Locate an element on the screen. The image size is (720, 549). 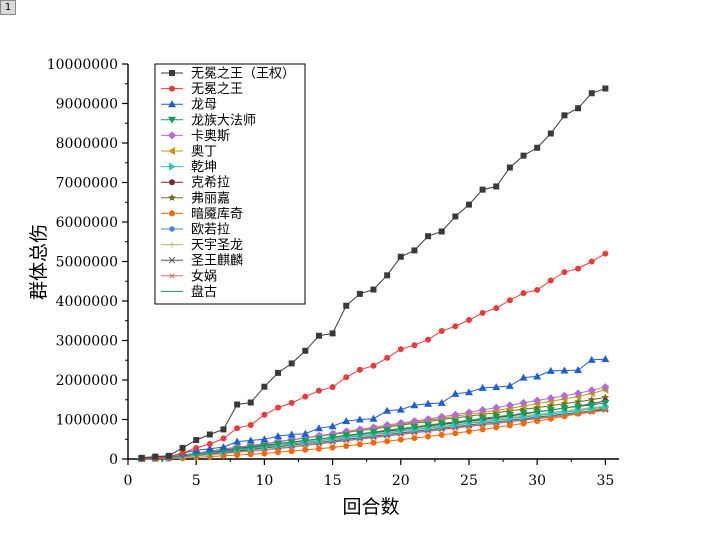
legend-label: 盘古 is located at coordinates (204, 292).